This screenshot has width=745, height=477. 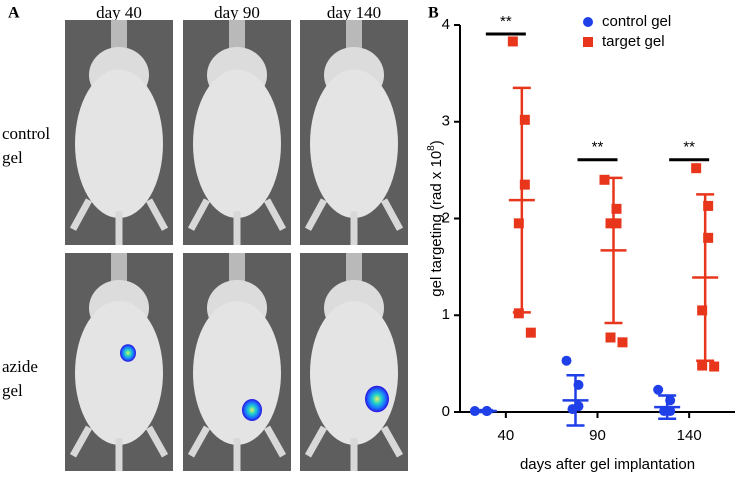 I want to click on y-axis-label: gel targeting (rad x 108), so click(x=435, y=218).